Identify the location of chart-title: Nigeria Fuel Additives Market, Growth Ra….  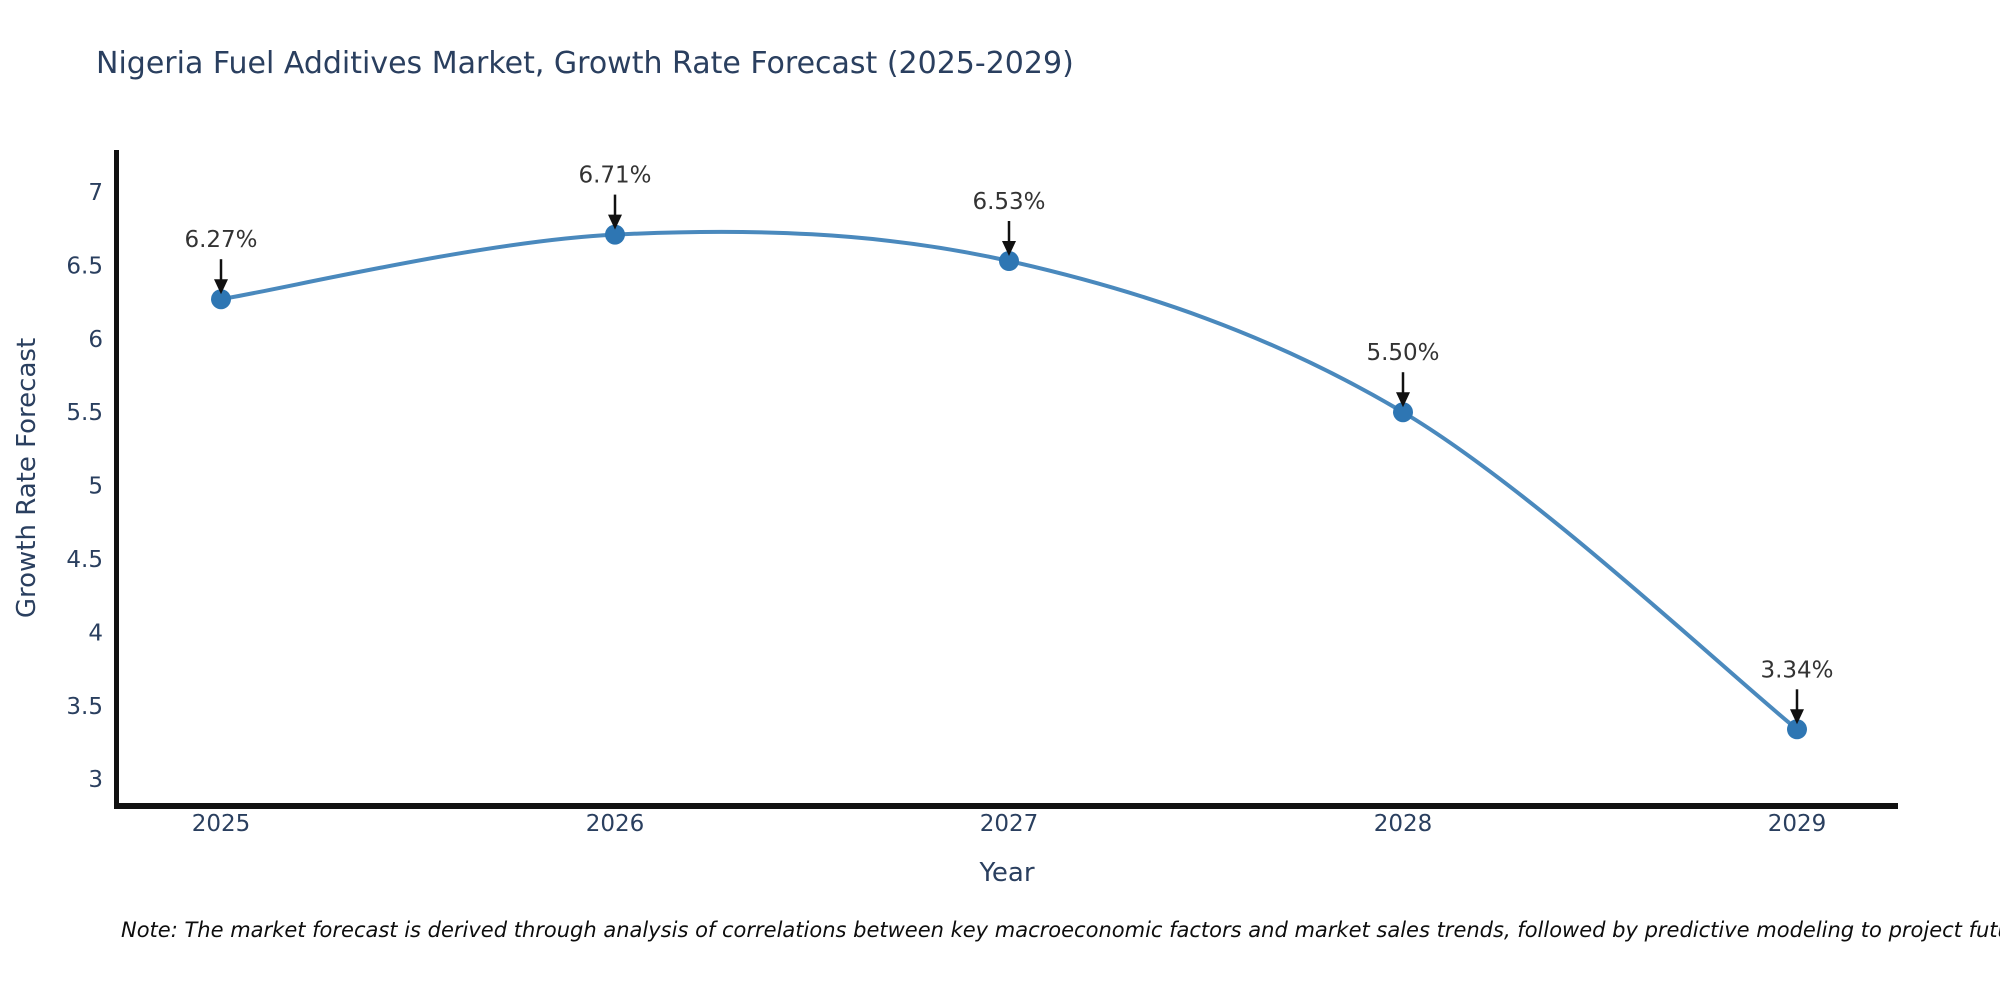
(585, 63).